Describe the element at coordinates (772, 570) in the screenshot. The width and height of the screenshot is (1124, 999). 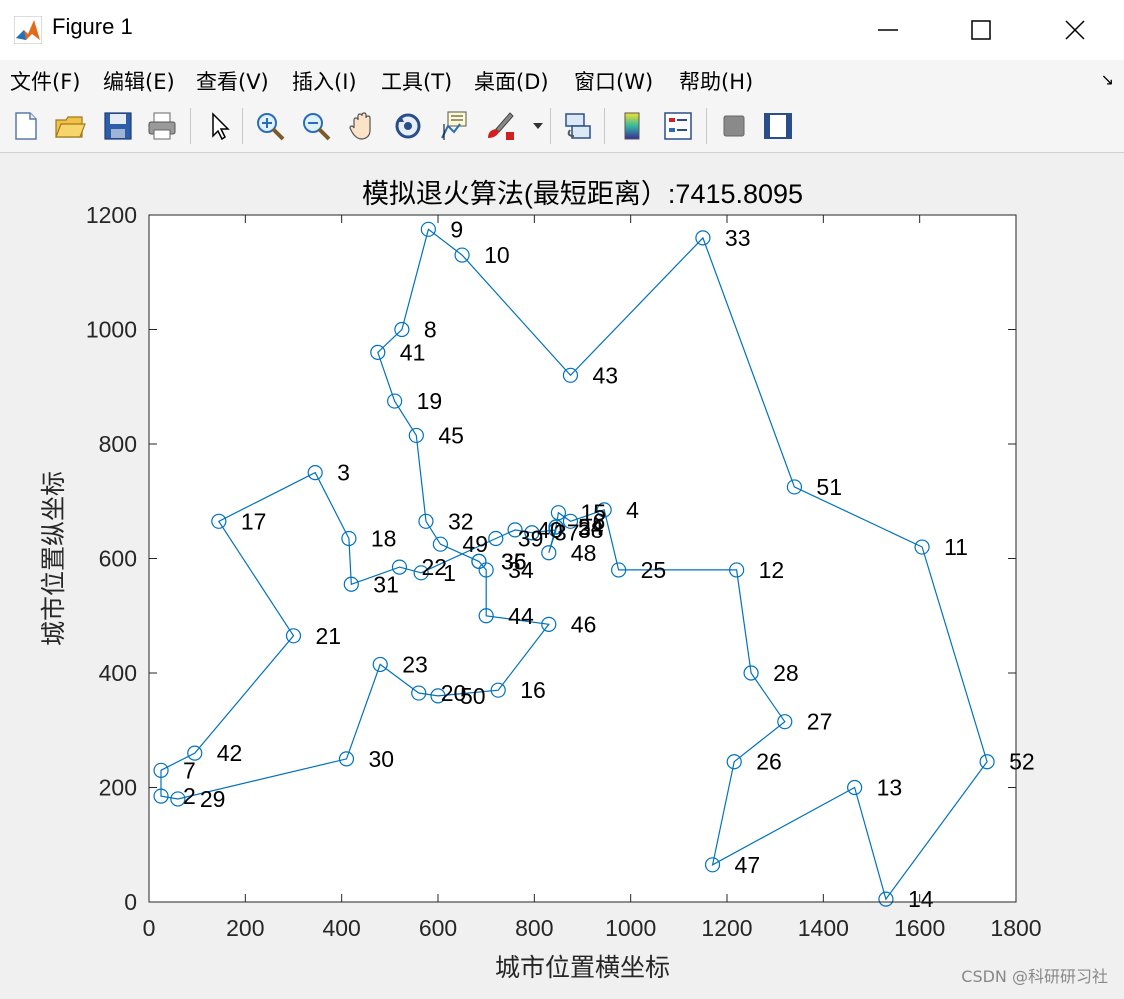
I see `city-label-12: 12` at that location.